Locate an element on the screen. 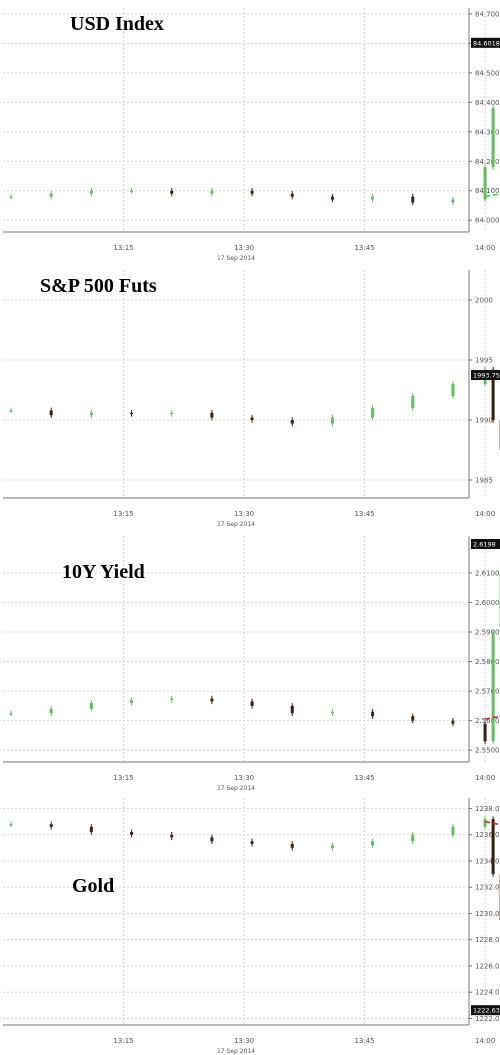  y-tick-label: 2.6000 is located at coordinates (487, 603).